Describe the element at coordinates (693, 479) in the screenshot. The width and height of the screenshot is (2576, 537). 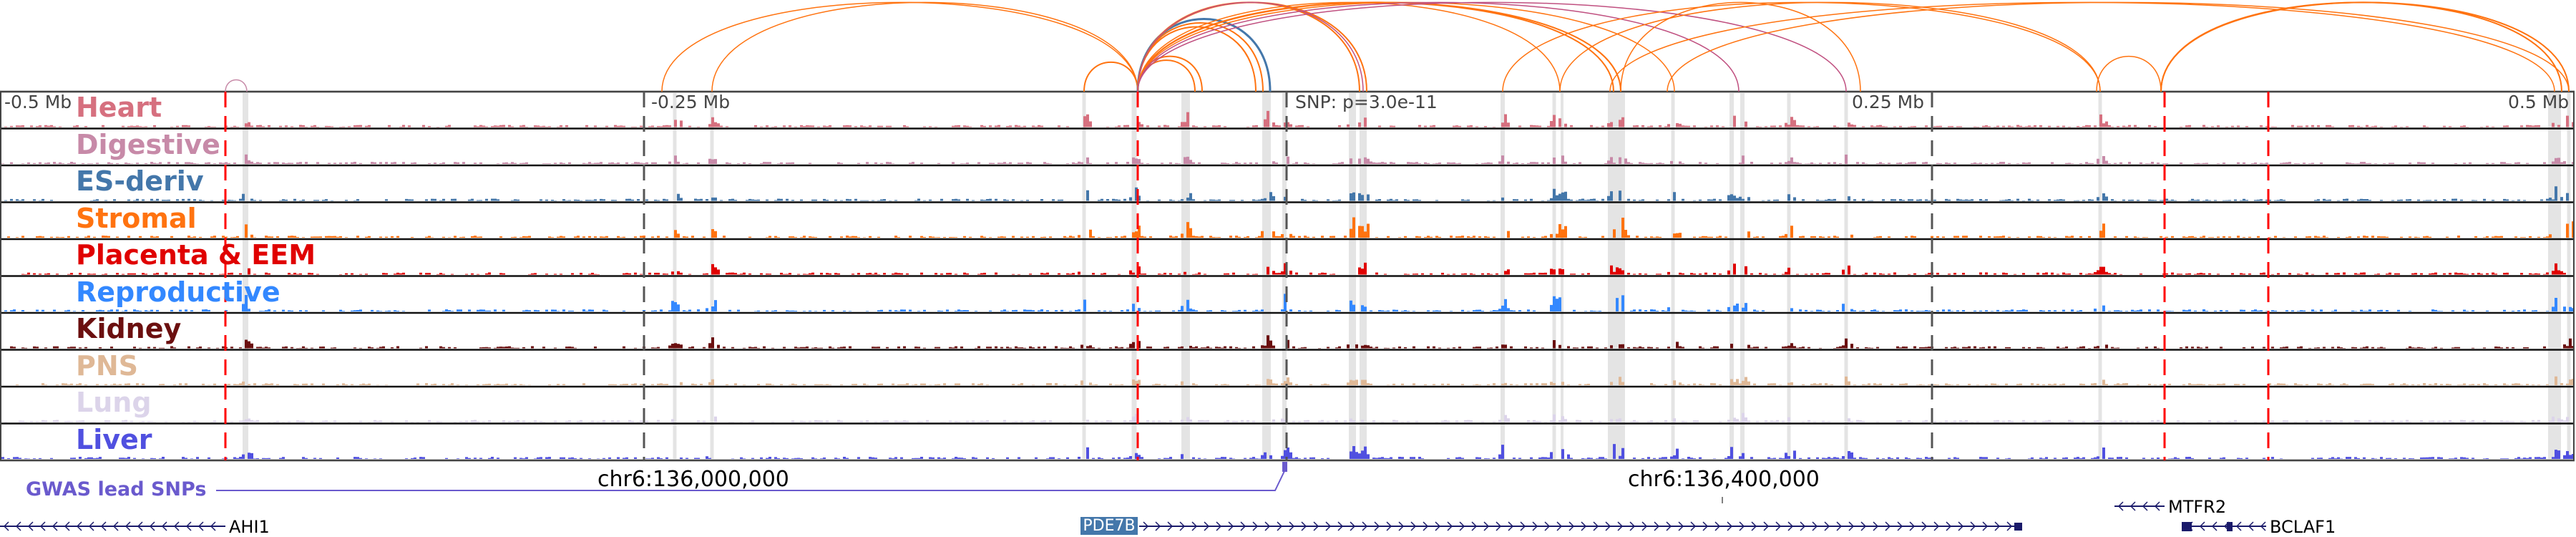
I see `coordinate-label-1: chr6:136,000,000` at that location.